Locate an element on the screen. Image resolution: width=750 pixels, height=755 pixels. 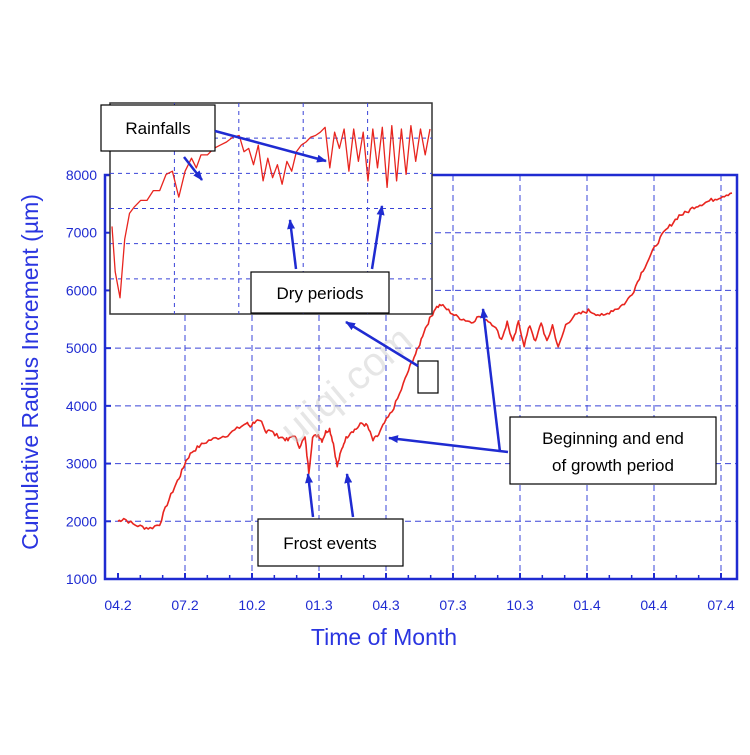
annotation-dry-text: Dry periods is located at coordinates (320, 293).